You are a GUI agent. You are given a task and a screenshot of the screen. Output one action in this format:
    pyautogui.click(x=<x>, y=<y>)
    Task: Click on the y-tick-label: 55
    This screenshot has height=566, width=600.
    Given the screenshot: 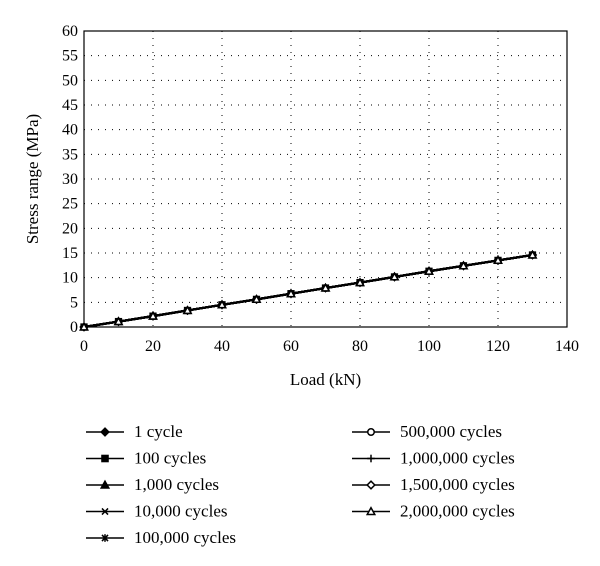 What is the action you would take?
    pyautogui.click(x=70, y=56)
    